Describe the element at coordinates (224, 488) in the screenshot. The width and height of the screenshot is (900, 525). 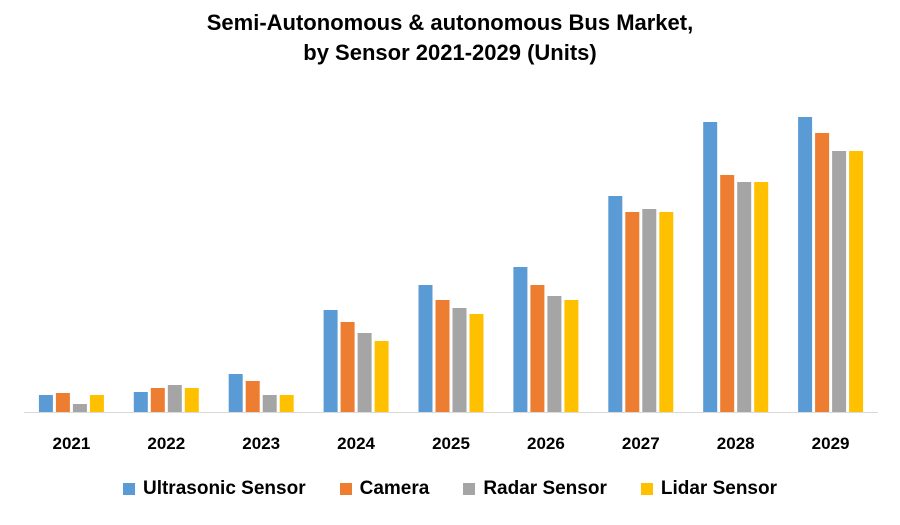
I see `legend-label: Ultrasonic Sensor` at that location.